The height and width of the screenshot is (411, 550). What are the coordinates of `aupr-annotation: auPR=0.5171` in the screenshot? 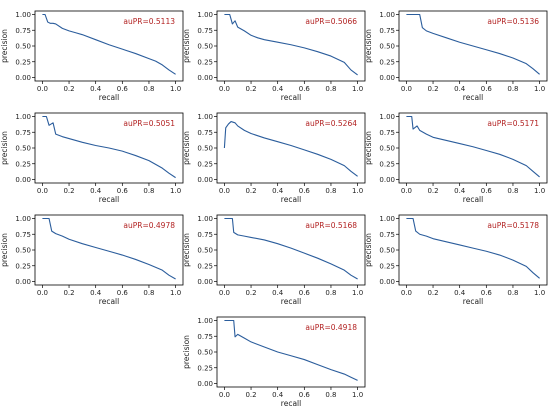 It's located at (513, 123).